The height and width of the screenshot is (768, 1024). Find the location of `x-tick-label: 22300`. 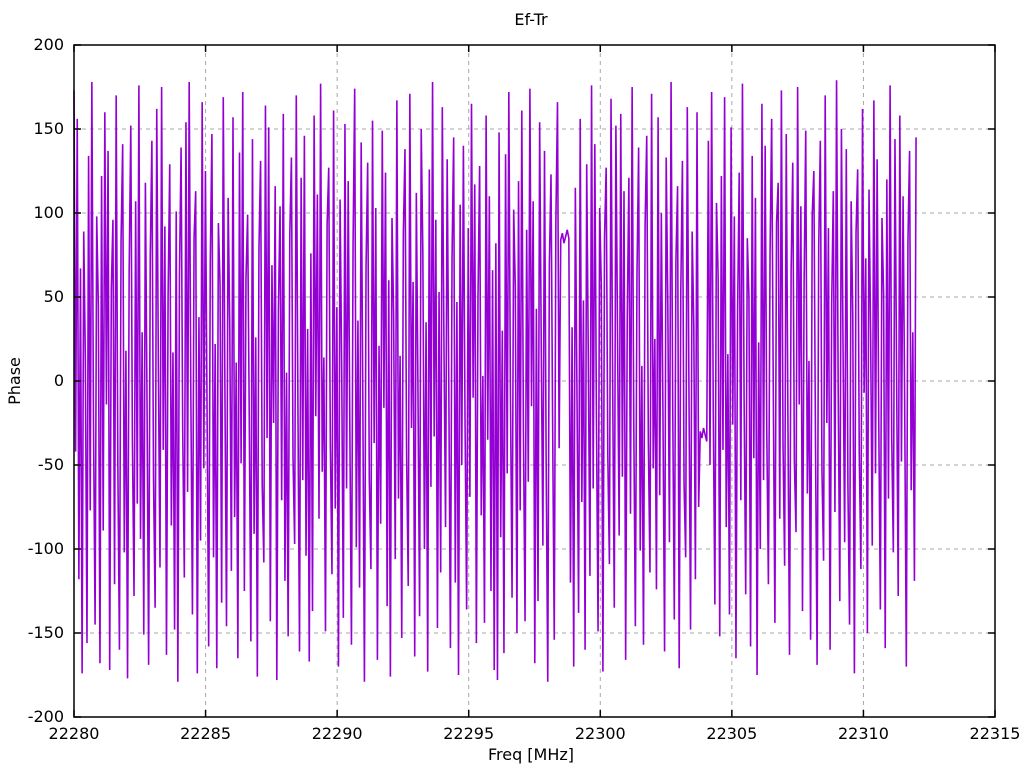

x-tick-label: 22300 is located at coordinates (600, 733).